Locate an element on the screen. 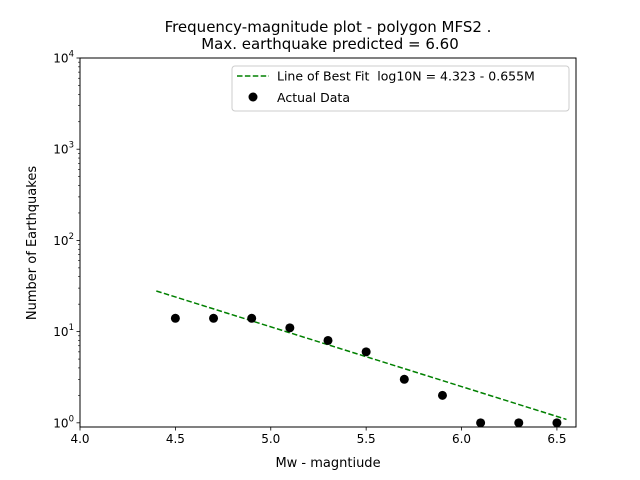 This screenshot has height=480, width=640. x-axis-label: Mw - magntiude is located at coordinates (327, 463).